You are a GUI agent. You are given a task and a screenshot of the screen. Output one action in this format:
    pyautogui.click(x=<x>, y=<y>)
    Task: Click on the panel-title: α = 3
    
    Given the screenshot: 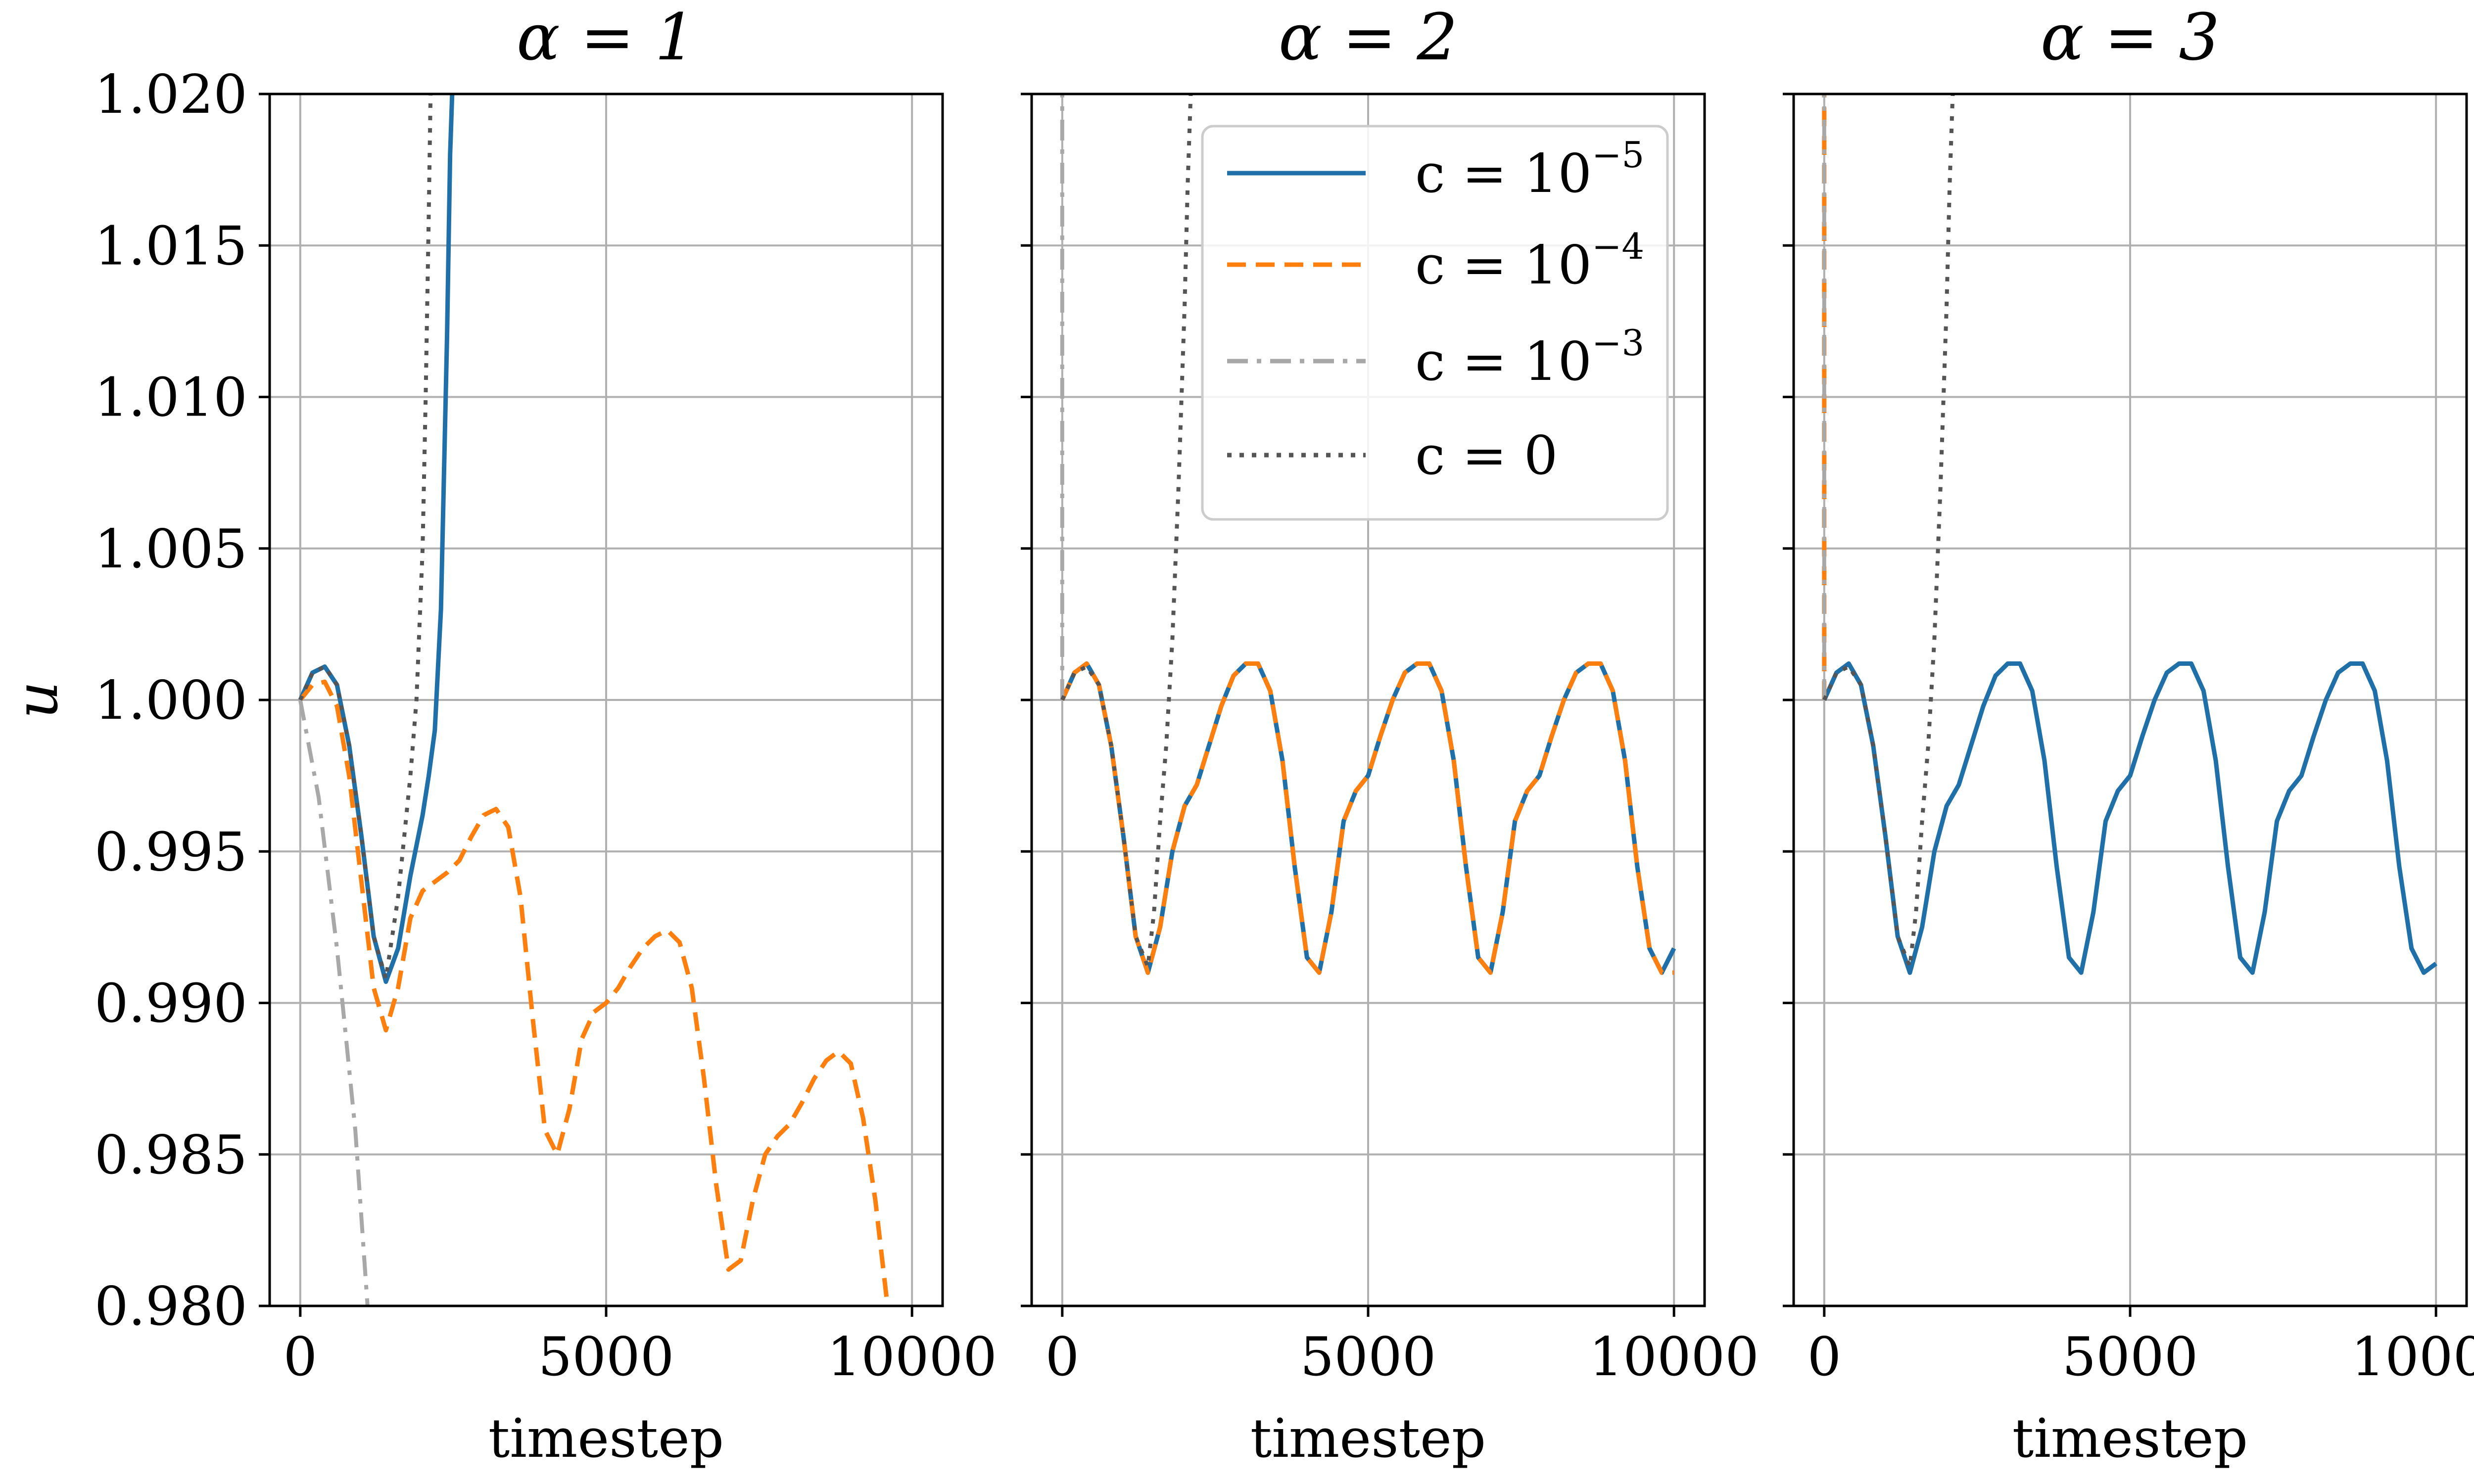 What is the action you would take?
    pyautogui.click(x=2130, y=37)
    